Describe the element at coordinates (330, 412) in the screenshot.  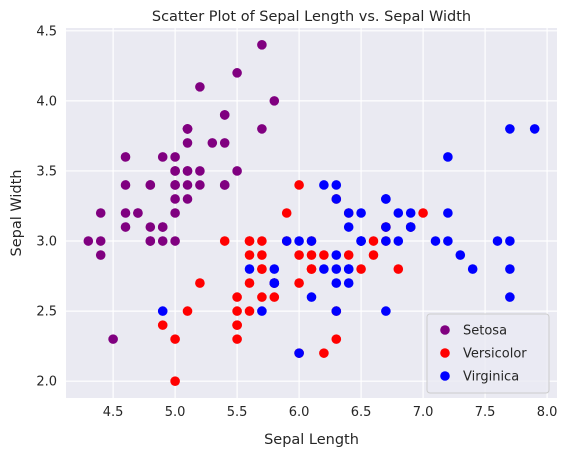
I see `x-tick-labels: 4.5 5.0 5.5 6.0 6.5 7.0 7.5 8.0` at that location.